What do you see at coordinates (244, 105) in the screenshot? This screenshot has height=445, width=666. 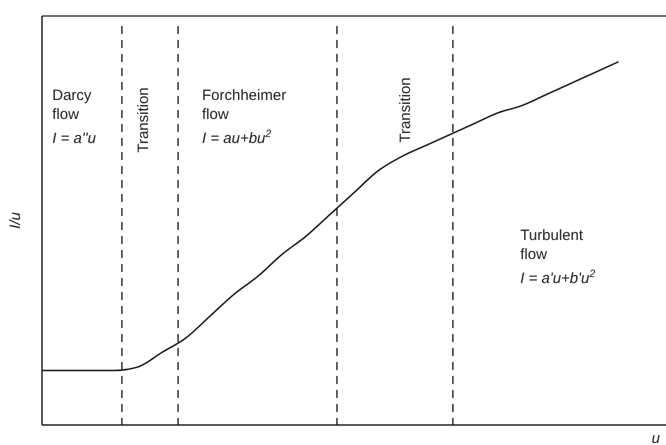 I see `annotation: Forchheimer flow` at bounding box center [244, 105].